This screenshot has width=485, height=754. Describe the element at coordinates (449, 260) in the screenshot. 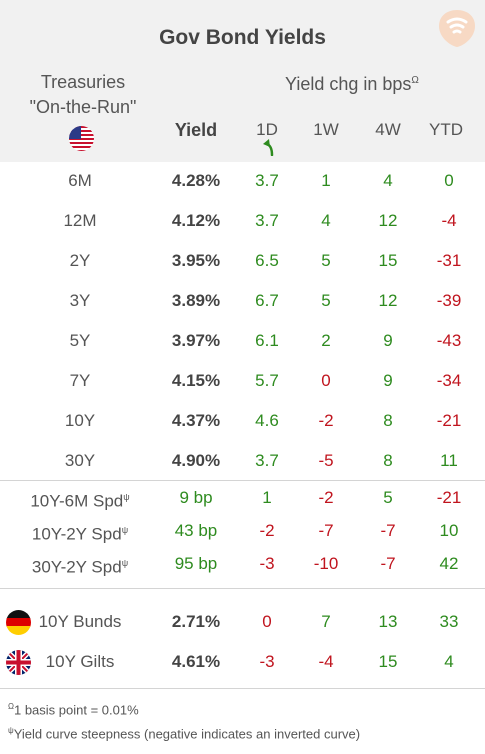

I see `change-ytd: -31` at that location.